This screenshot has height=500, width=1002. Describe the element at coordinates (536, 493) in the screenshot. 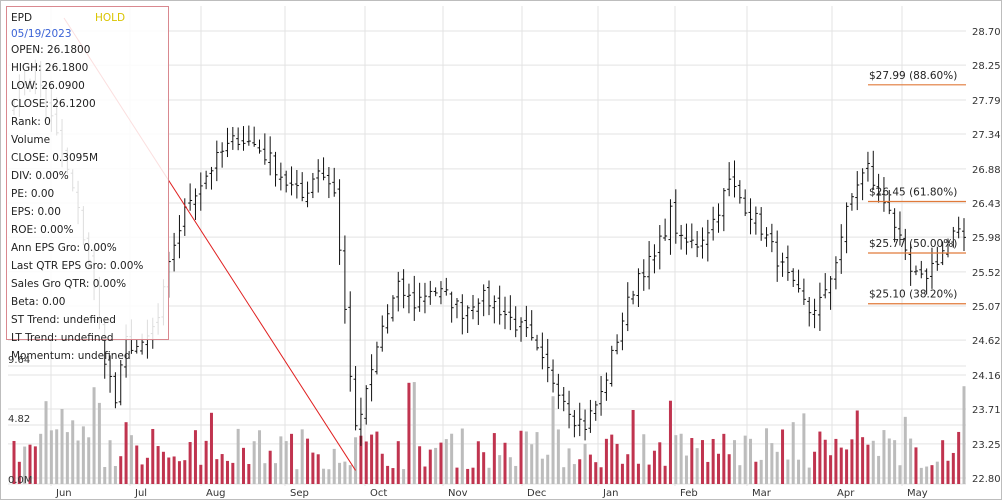

I see `month-tick-label: Dec` at that location.